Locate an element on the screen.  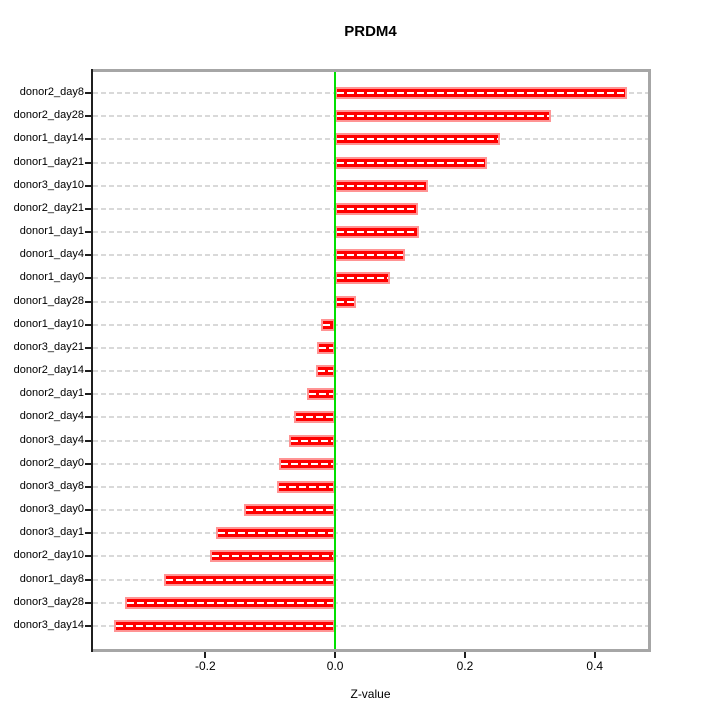
x-axis-tick-label: 0.4 is located at coordinates (595, 666).